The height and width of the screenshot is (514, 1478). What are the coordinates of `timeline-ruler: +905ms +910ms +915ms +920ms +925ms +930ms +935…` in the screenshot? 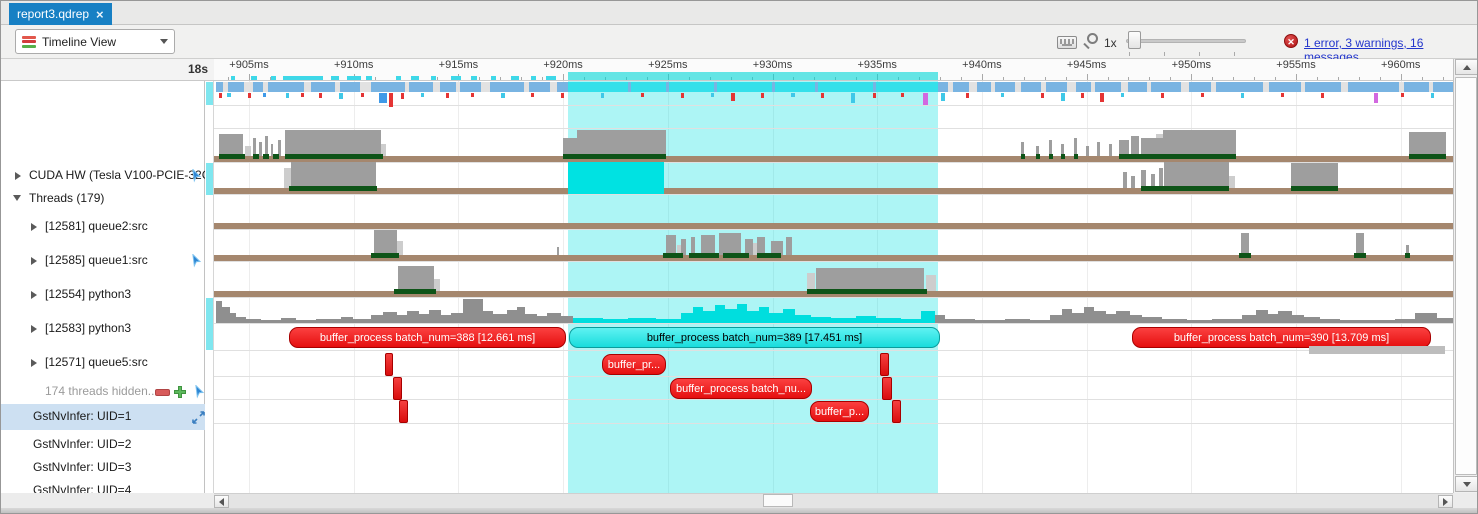 It's located at (833, 70).